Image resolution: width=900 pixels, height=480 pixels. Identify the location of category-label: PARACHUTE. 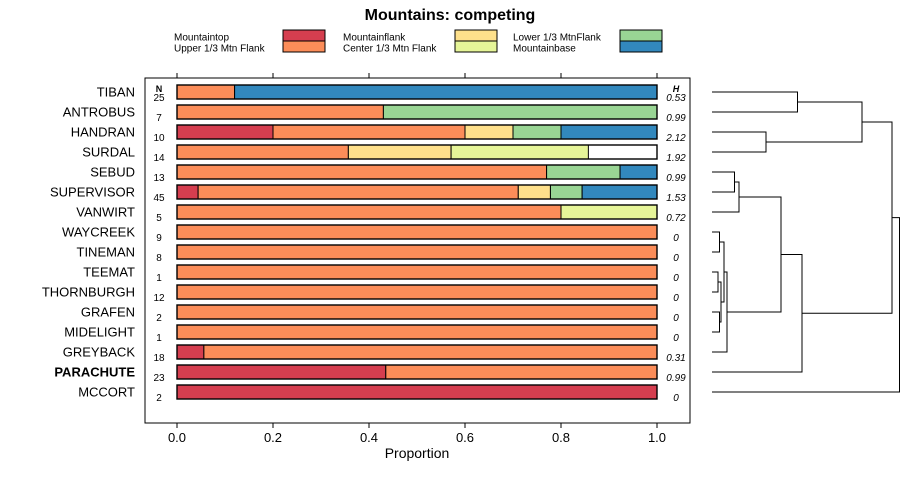
(94, 372).